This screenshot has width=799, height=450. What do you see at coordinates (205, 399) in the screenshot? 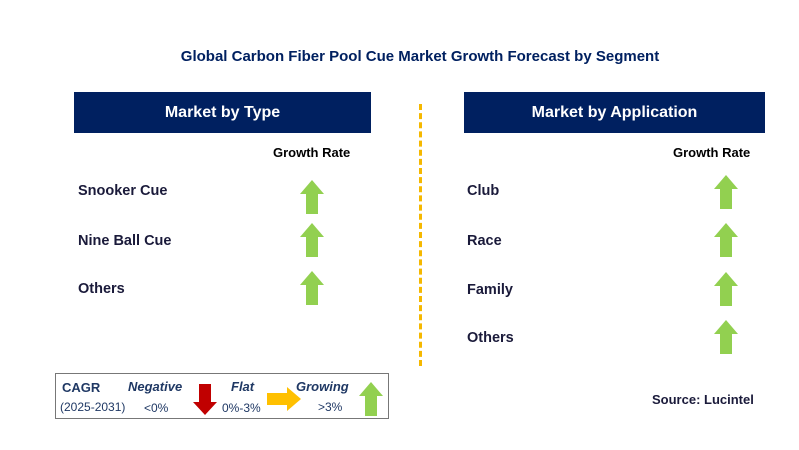
I see `negative-down-arrow-icon` at bounding box center [205, 399].